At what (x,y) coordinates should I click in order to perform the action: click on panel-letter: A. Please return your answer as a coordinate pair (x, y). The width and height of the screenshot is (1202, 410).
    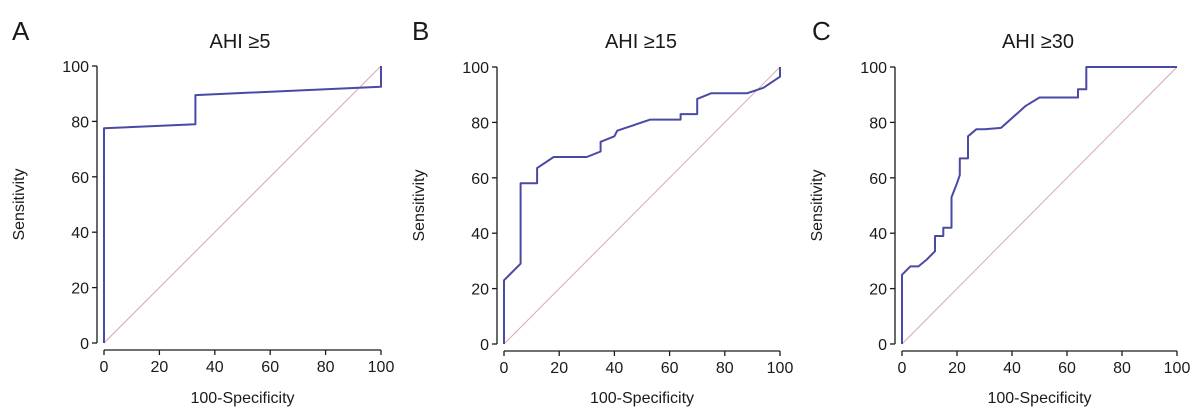
    Looking at the image, I should click on (21, 31).